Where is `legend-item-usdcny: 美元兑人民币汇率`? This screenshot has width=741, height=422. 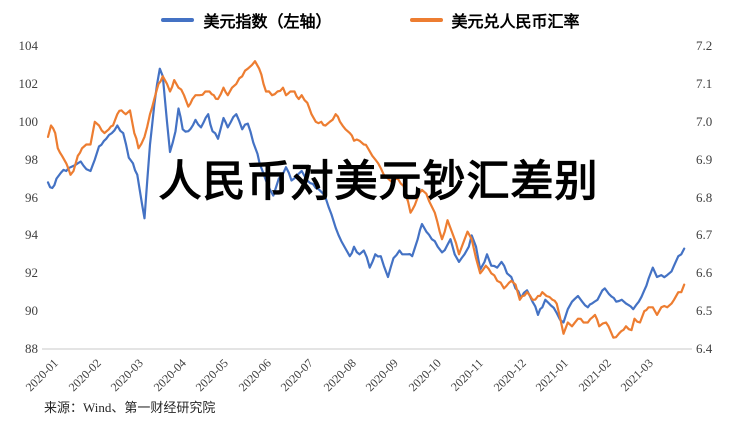
legend-item-usdcny: 美元兑人民币汇率 is located at coordinates (494, 20).